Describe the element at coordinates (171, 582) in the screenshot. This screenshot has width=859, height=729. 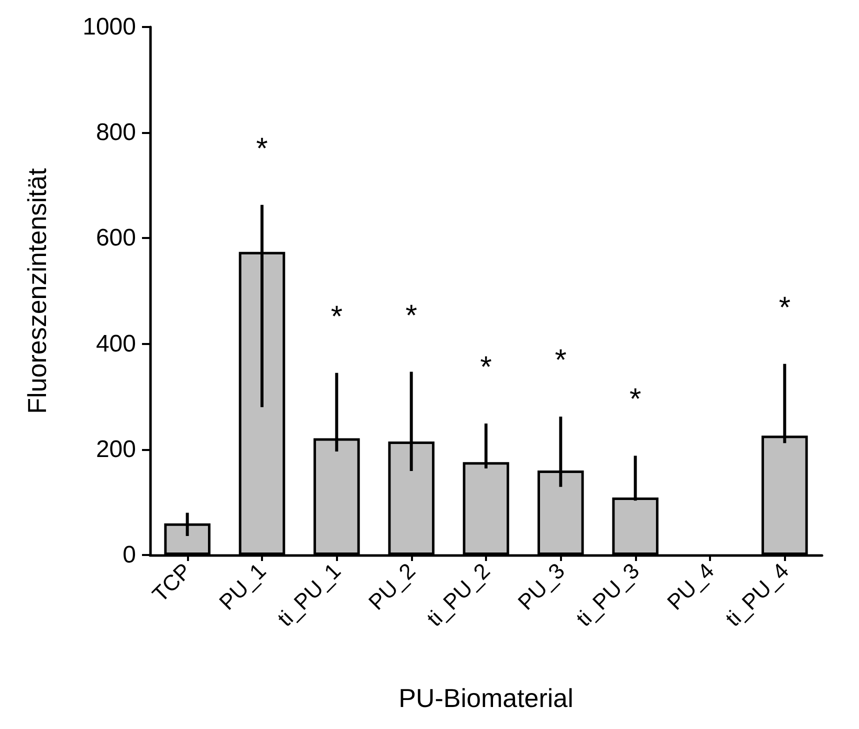
I see `x-tick-label: TCP` at that location.